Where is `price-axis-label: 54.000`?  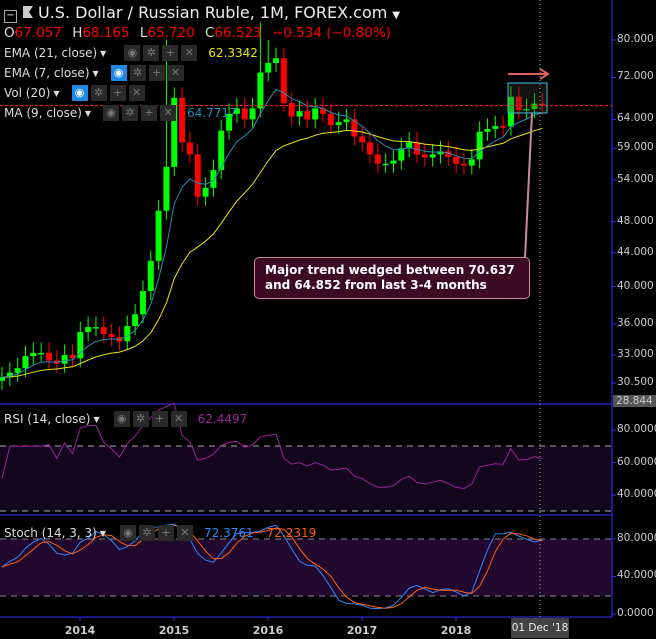 price-axis-label: 54.000 is located at coordinates (635, 178).